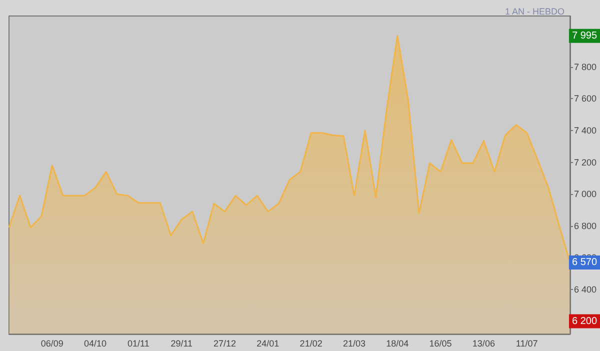  I want to click on x-tick-label: 27/12, so click(225, 343).